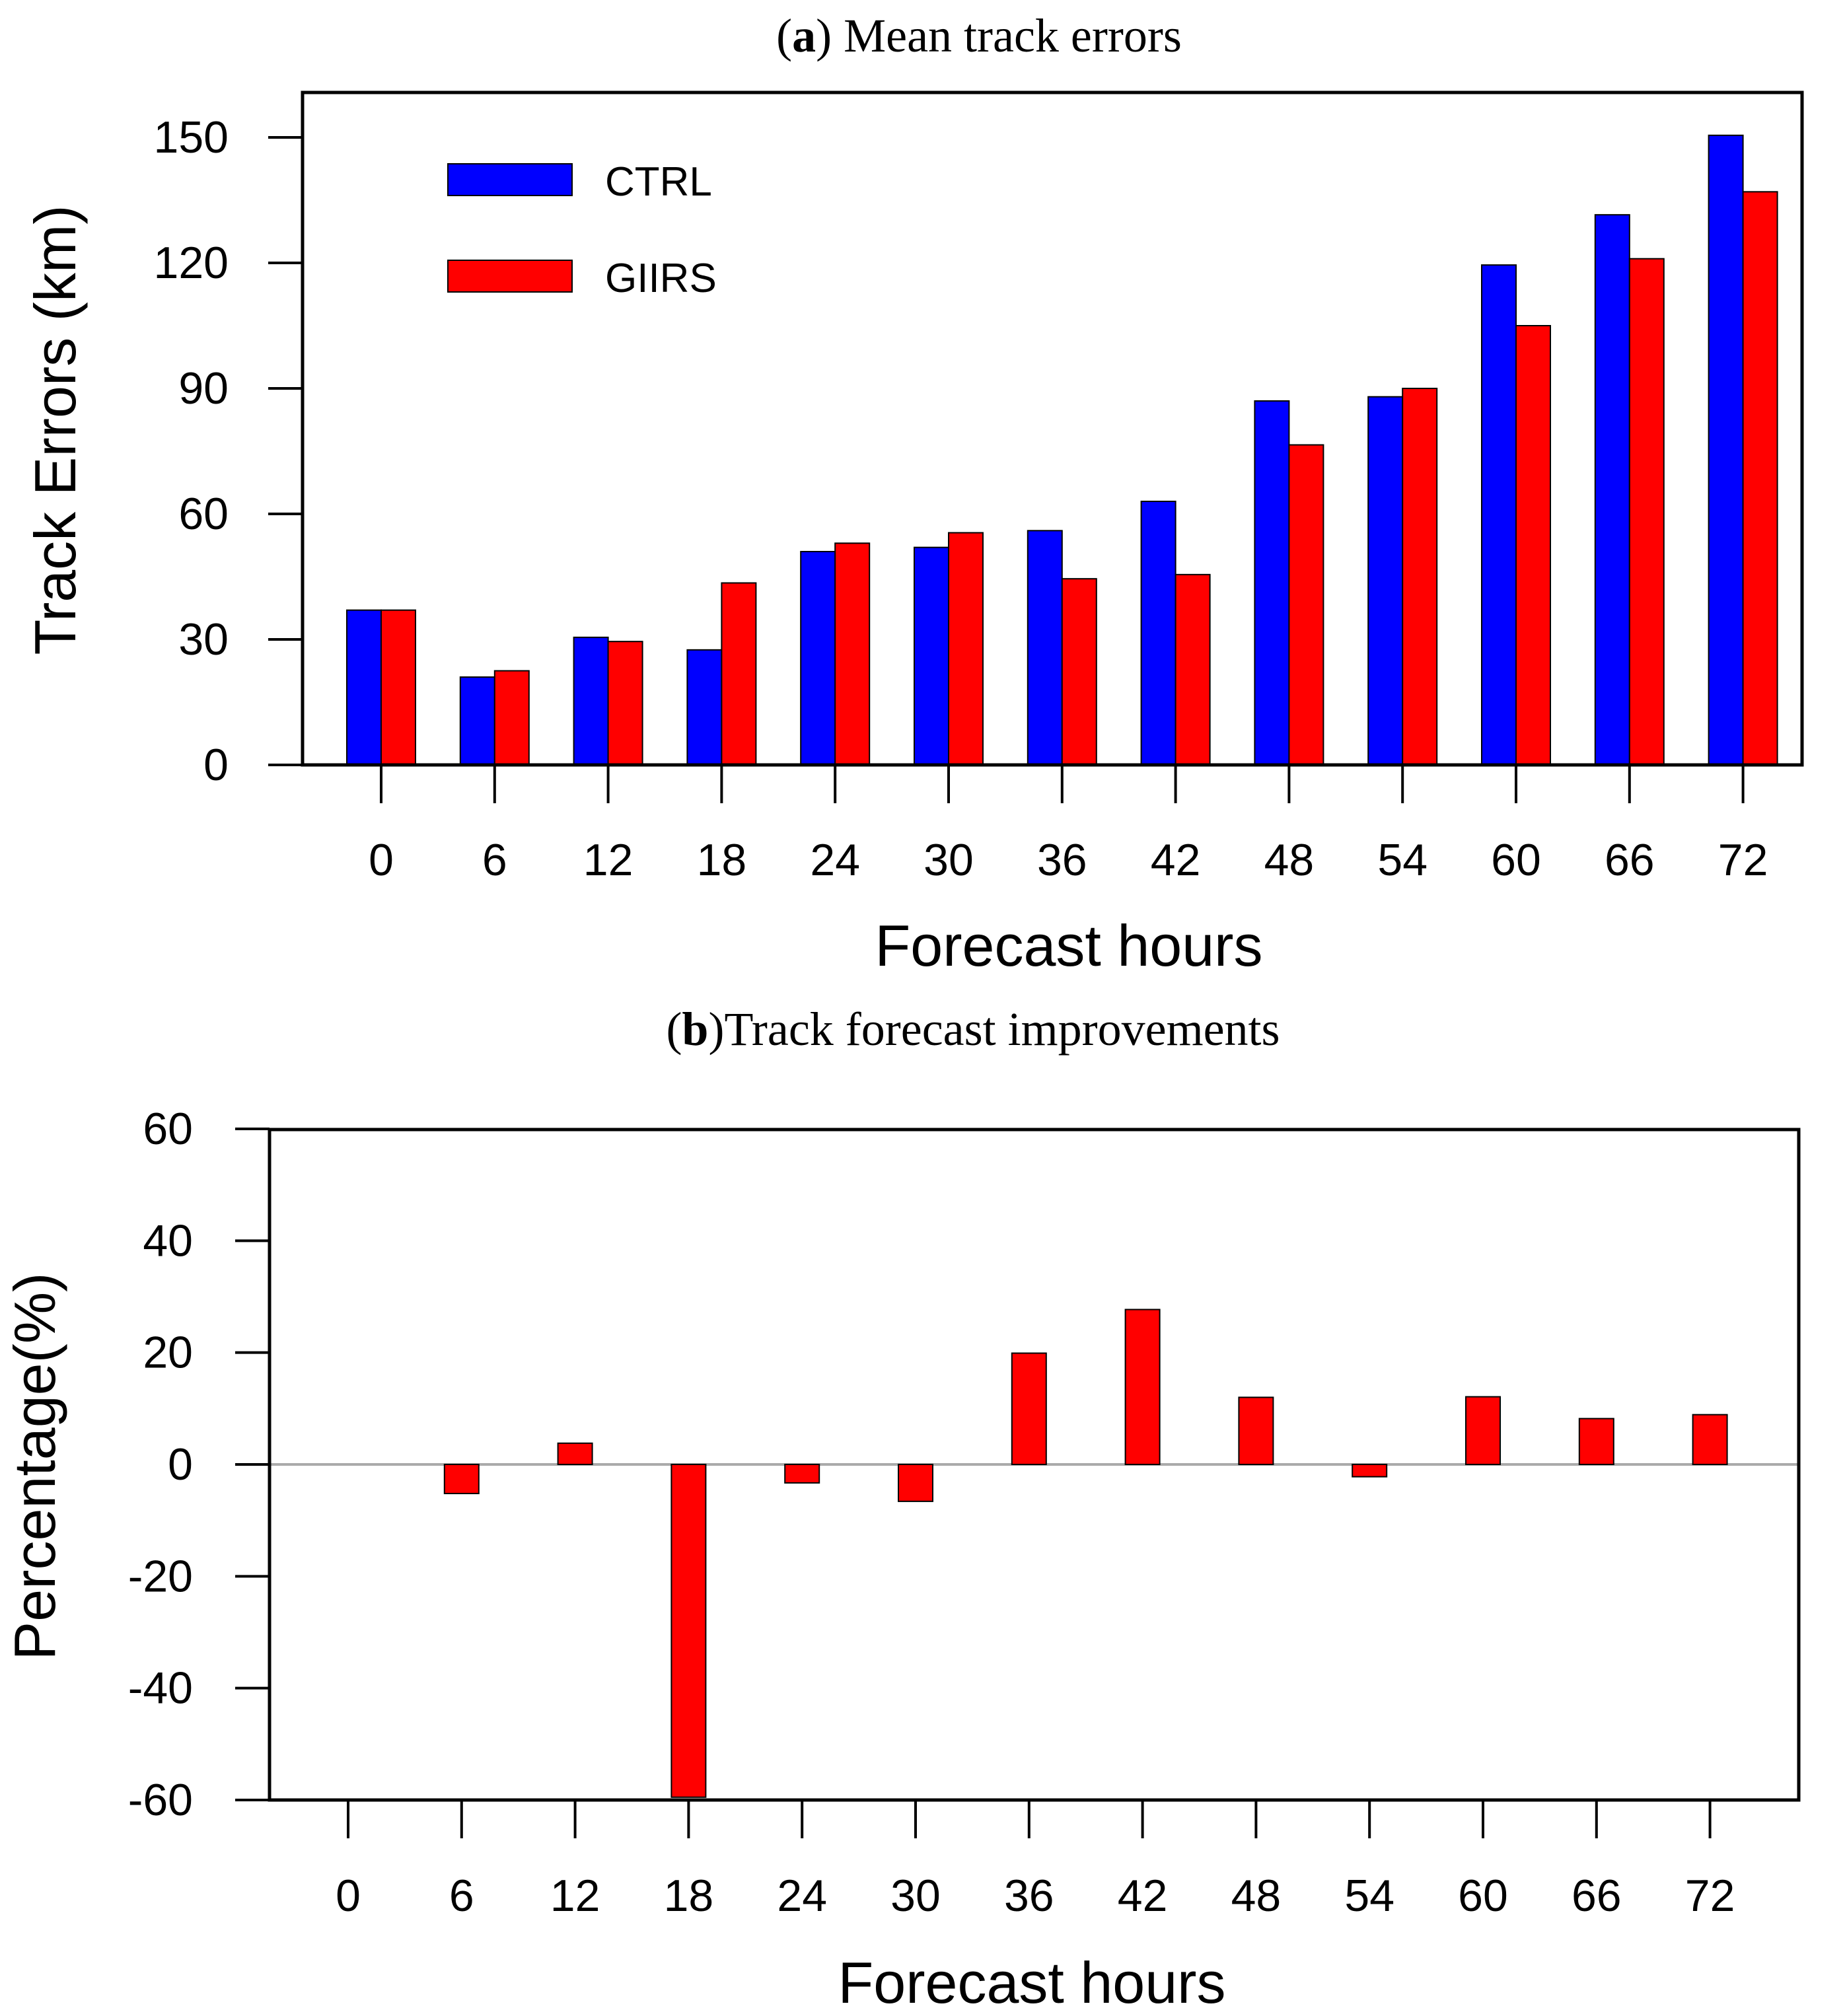 The height and width of the screenshot is (2016, 1845). I want to click on panel-b-title: (b)Track forecast improvements, so click(973, 1029).